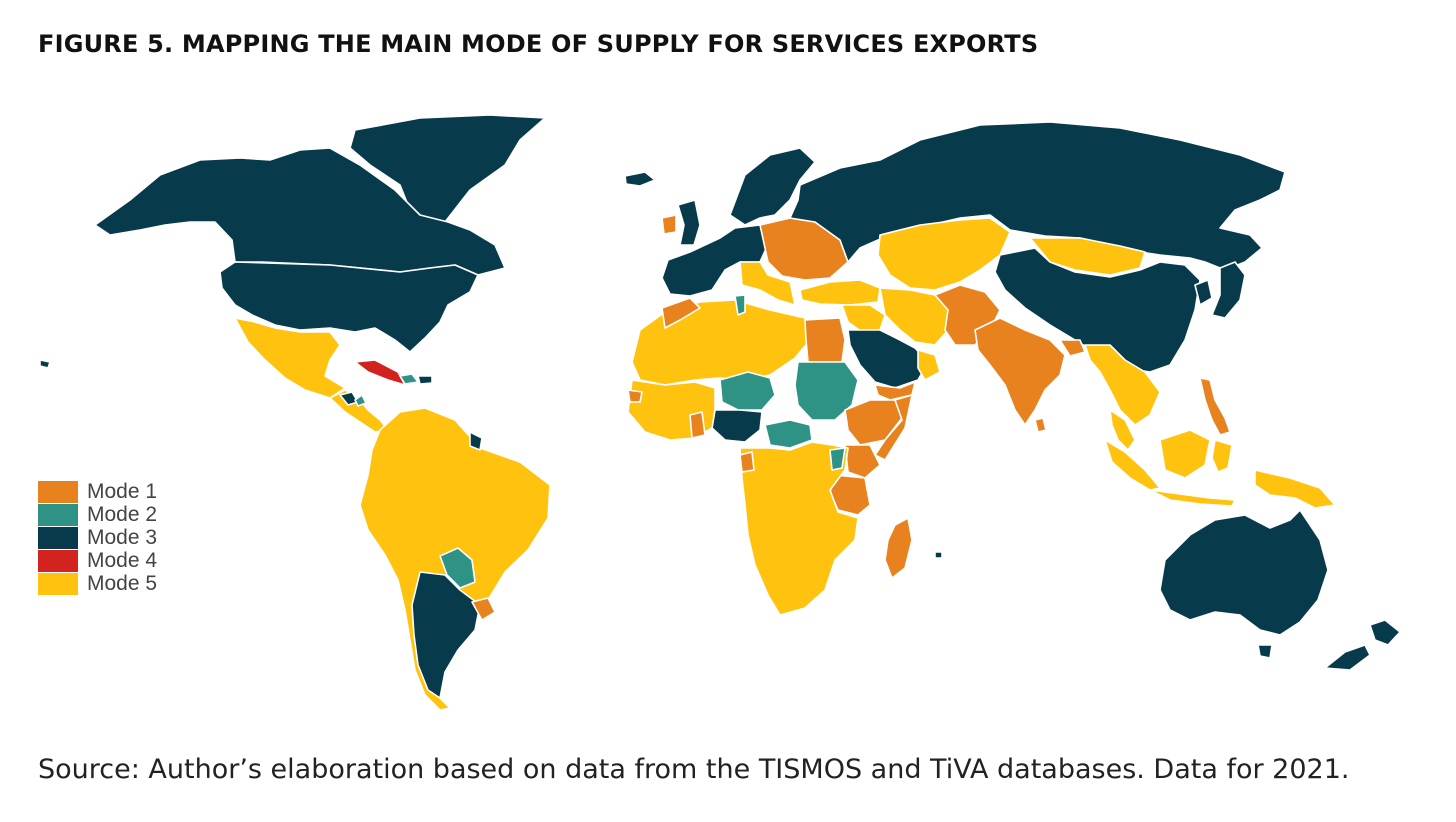  I want to click on borneo-region, so click(1185, 454).